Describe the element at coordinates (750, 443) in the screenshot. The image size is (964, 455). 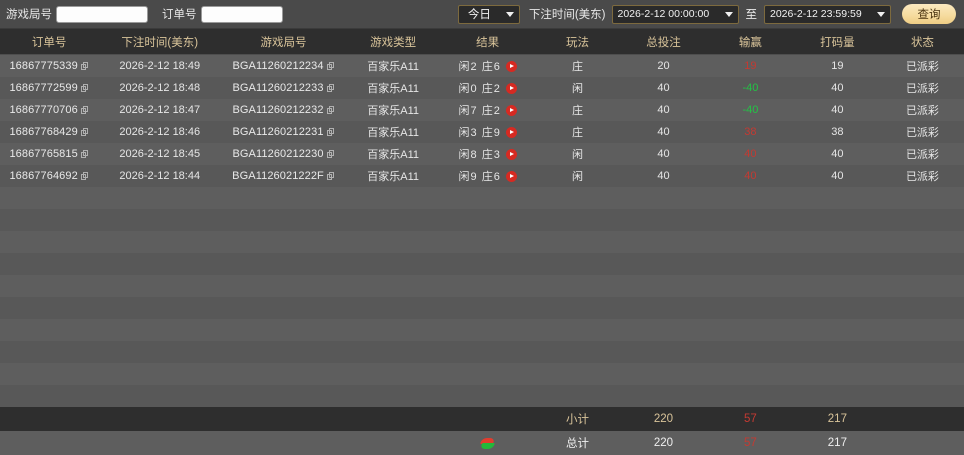
I see `total-win-lose: 57` at that location.